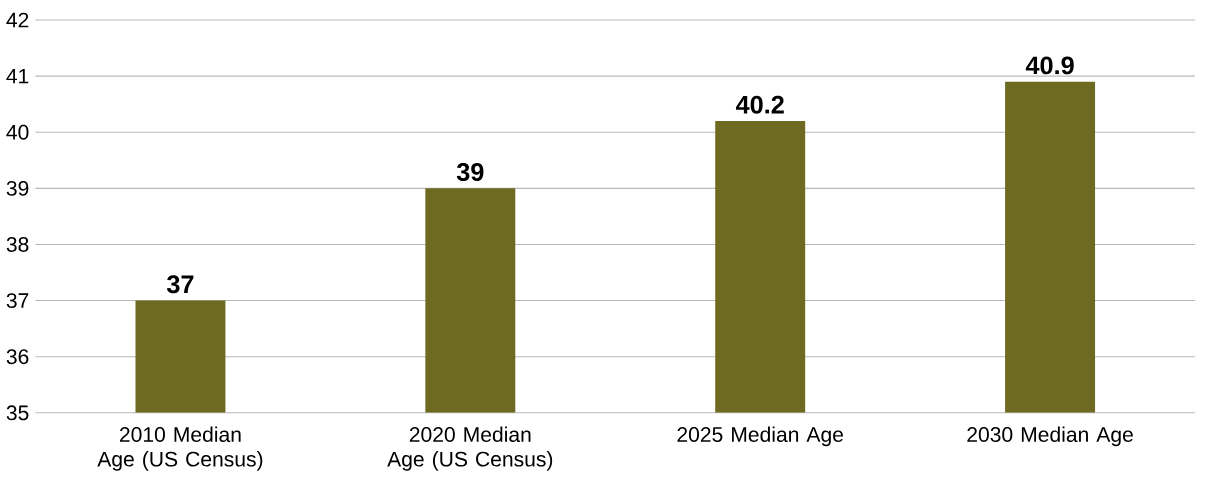  What do you see at coordinates (1049, 65) in the screenshot?
I see `data-label: 40.9` at bounding box center [1049, 65].